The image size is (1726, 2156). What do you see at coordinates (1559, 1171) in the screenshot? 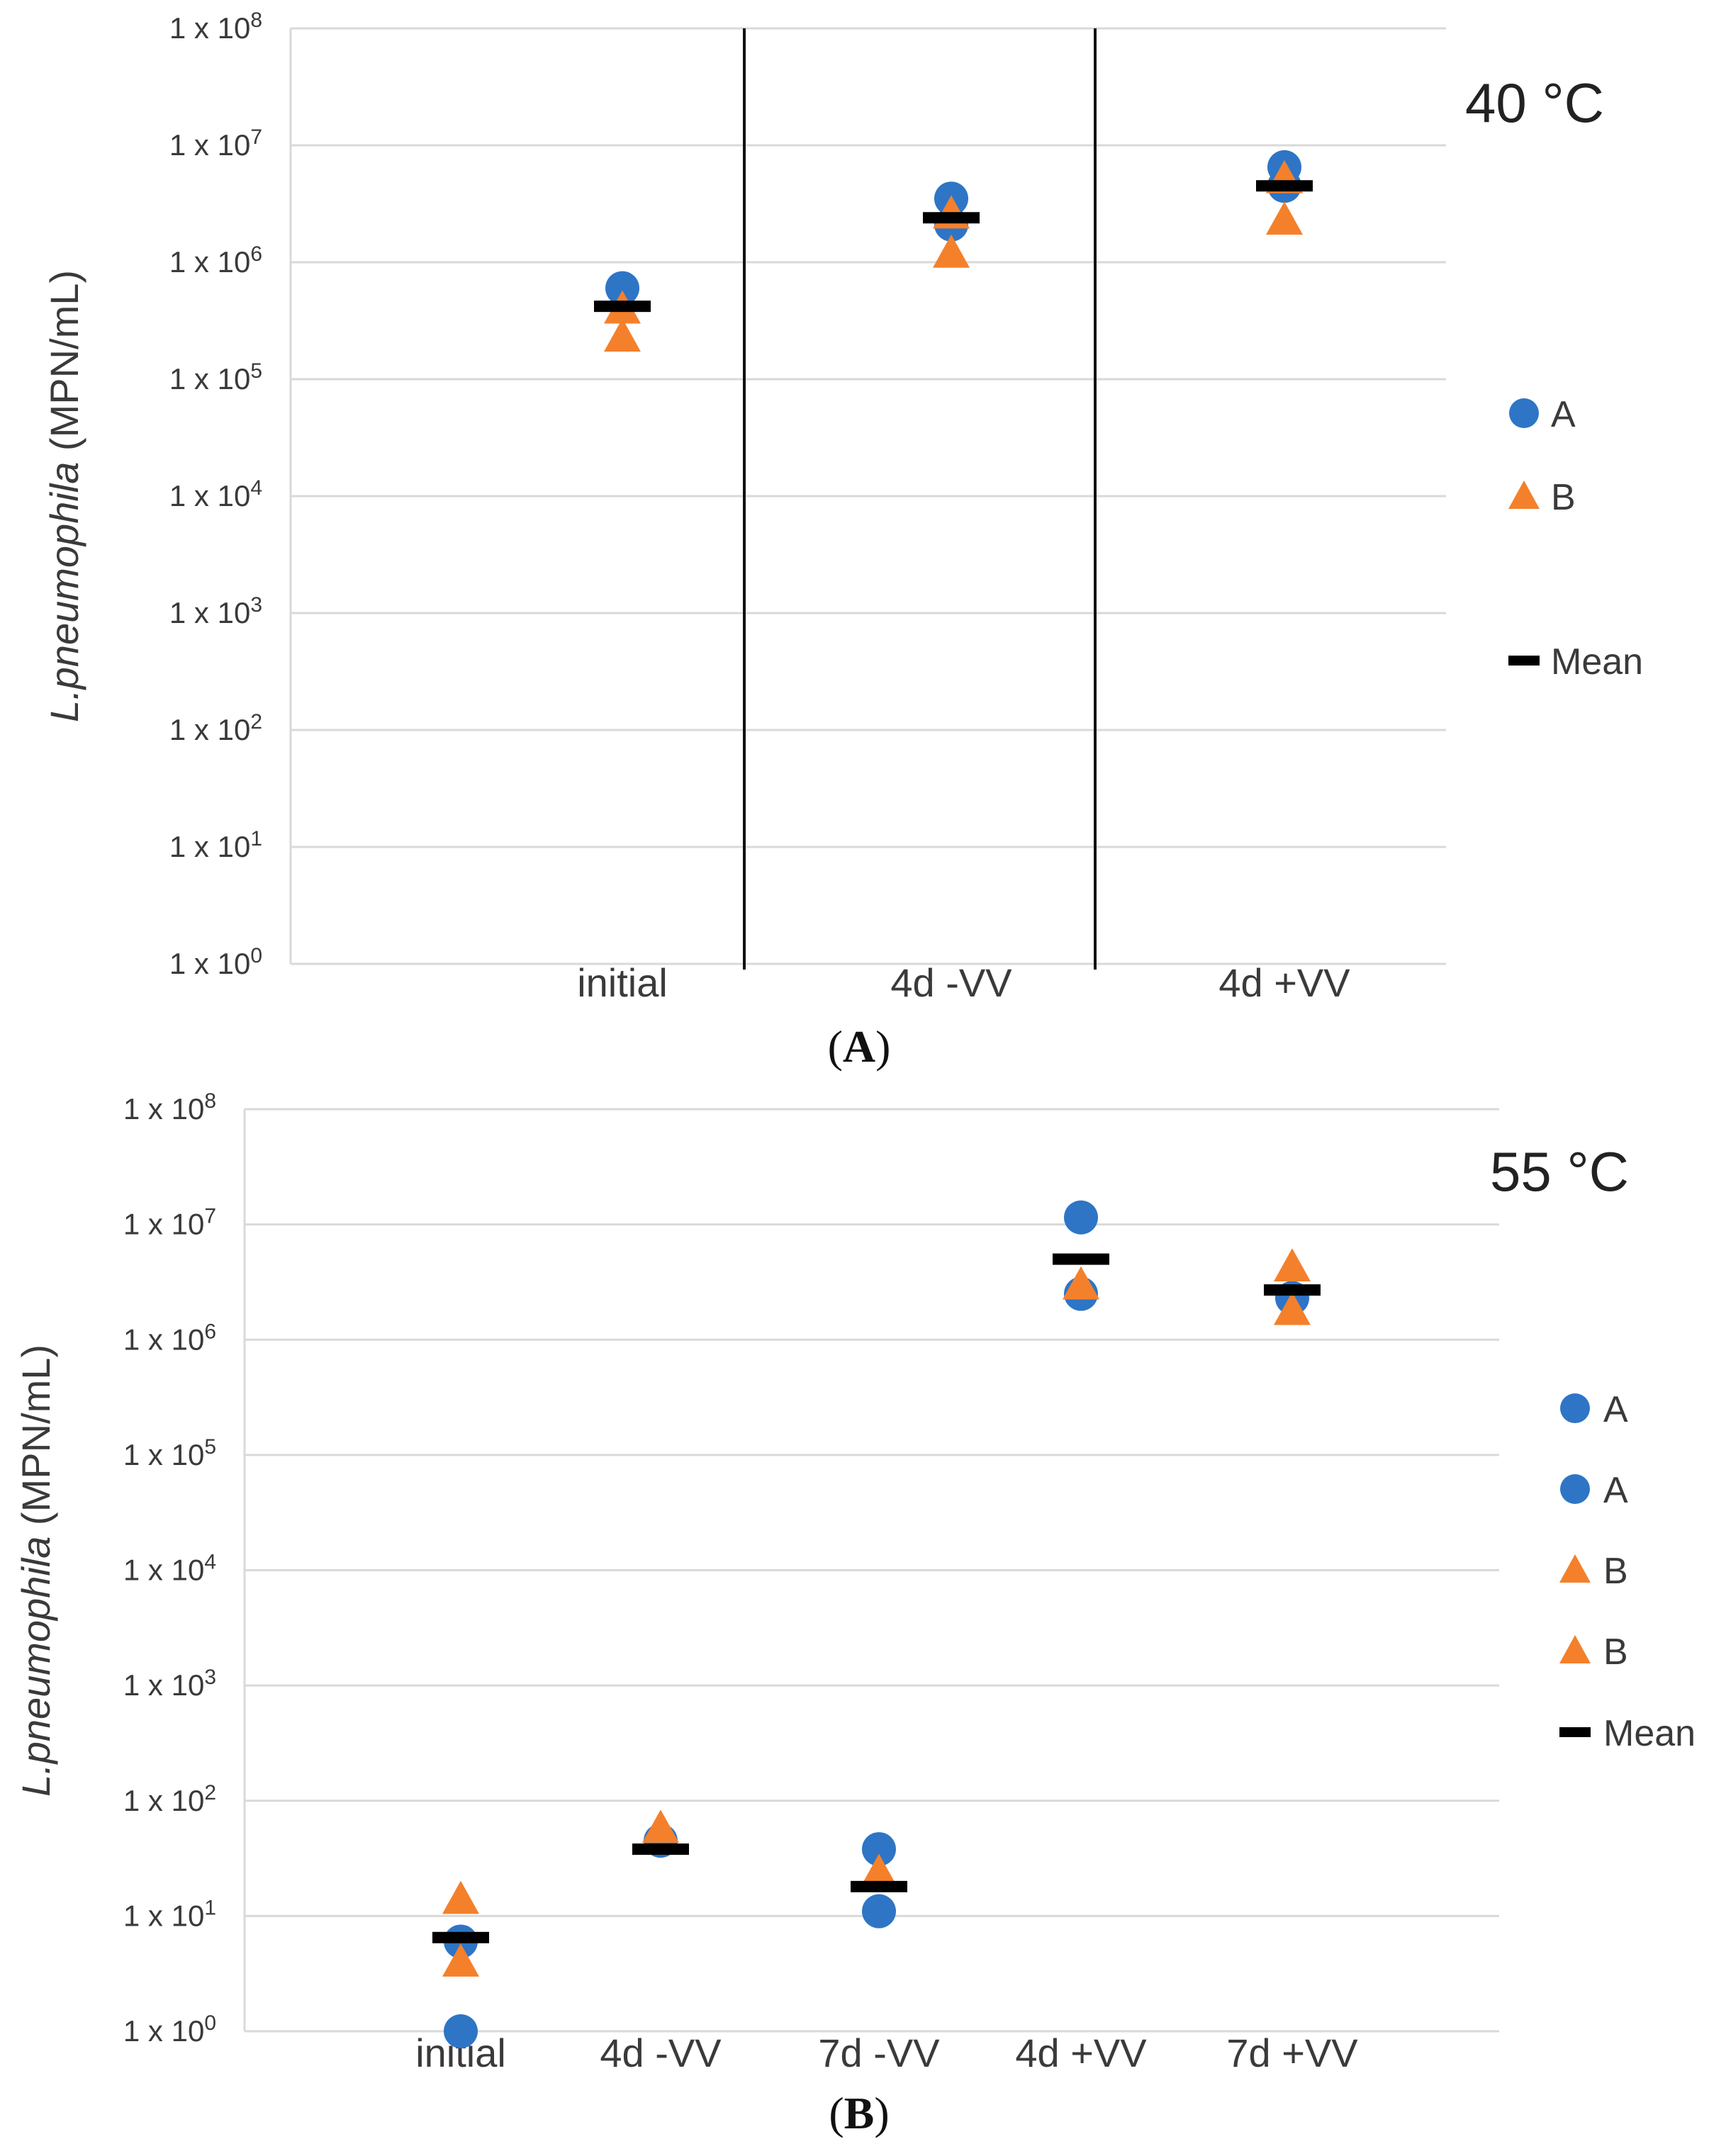
I see `temperature-label: 55 °C` at bounding box center [1559, 1171].